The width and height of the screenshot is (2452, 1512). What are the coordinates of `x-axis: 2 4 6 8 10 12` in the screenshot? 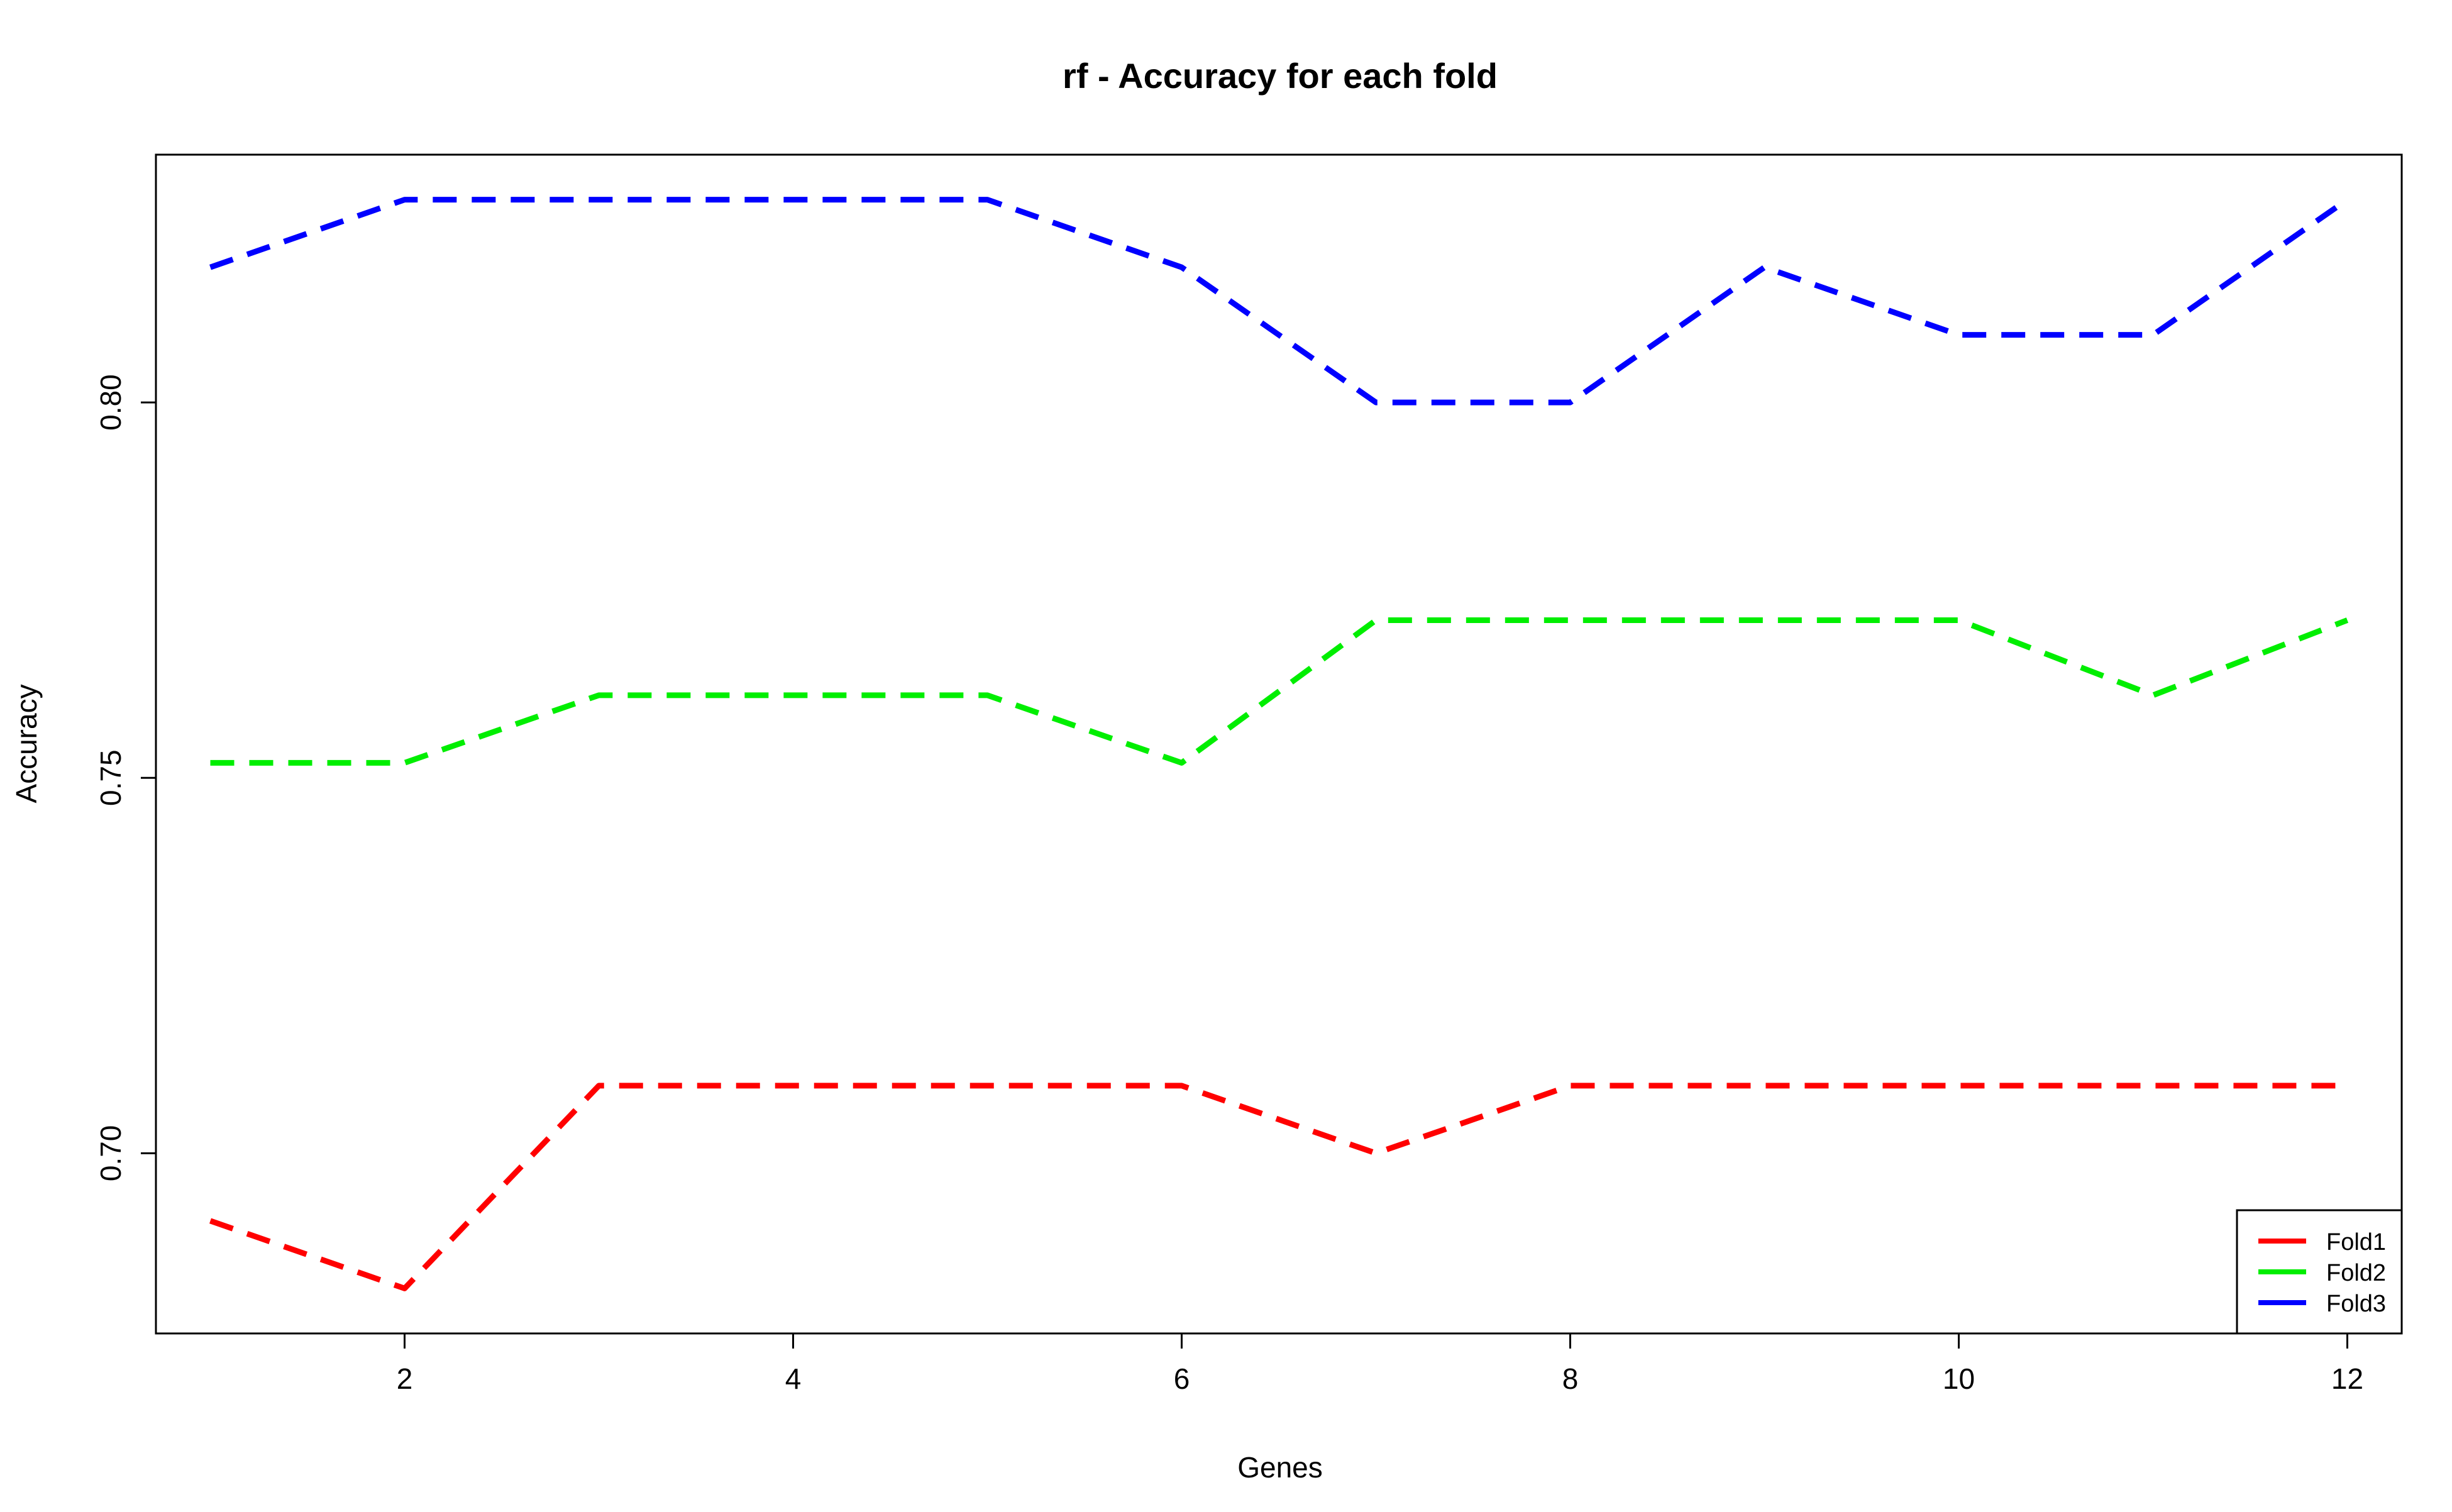 It's located at (1380, 1364).